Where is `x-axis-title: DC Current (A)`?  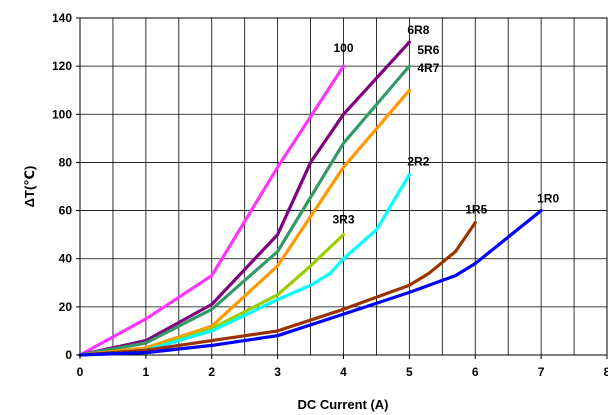
x-axis-title: DC Current (A) is located at coordinates (343, 404).